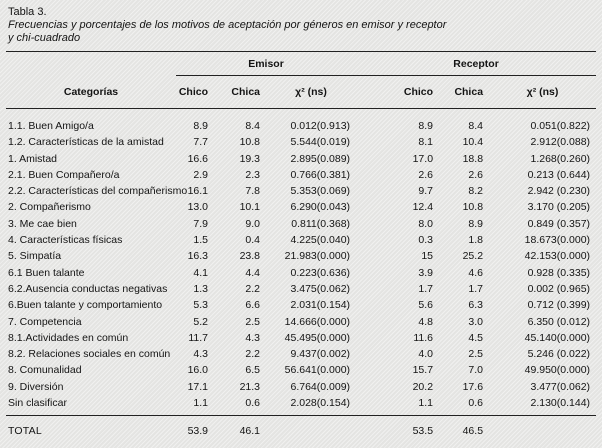 This screenshot has height=448, width=602. Describe the element at coordinates (473, 142) in the screenshot. I see `value-cell: 10.4` at that location.